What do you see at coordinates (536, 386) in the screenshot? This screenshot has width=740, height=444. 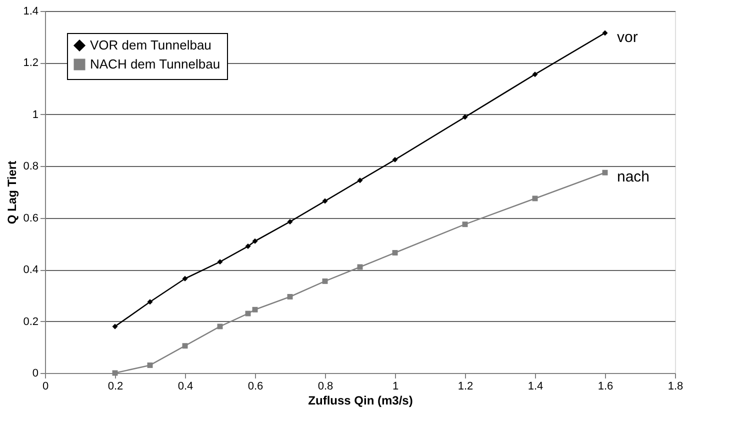 I see `x-tick-label: 1.4` at bounding box center [536, 386].